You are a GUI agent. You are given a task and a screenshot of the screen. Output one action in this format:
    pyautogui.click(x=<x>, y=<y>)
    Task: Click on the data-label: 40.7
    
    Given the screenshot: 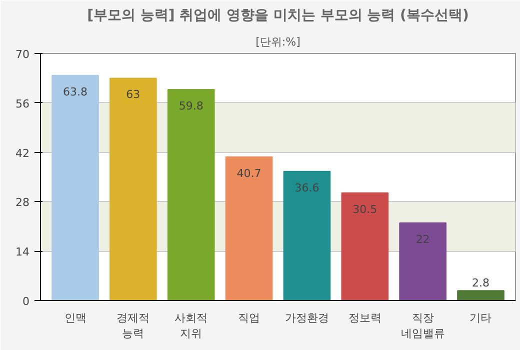 What is the action you would take?
    pyautogui.click(x=249, y=173)
    